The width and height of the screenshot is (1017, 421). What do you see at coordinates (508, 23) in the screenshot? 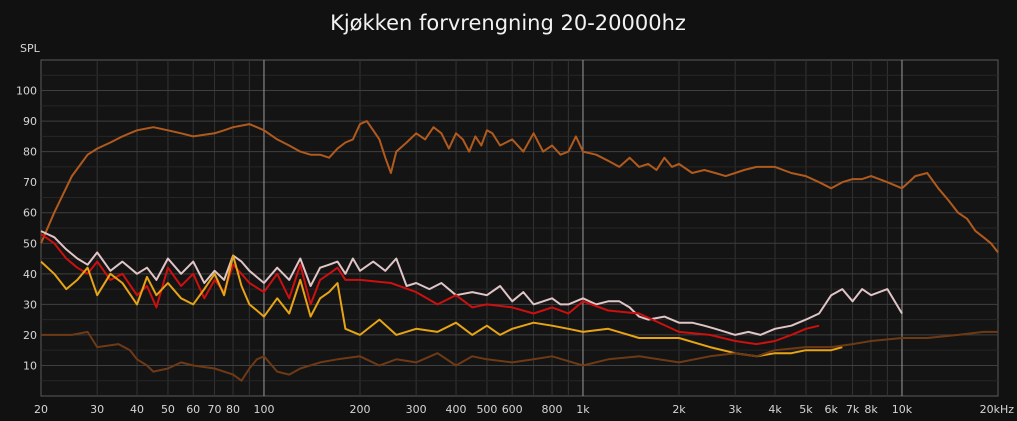
I see `chart-title: Kjøkken forvrengning 20-20000hz` at bounding box center [508, 23].